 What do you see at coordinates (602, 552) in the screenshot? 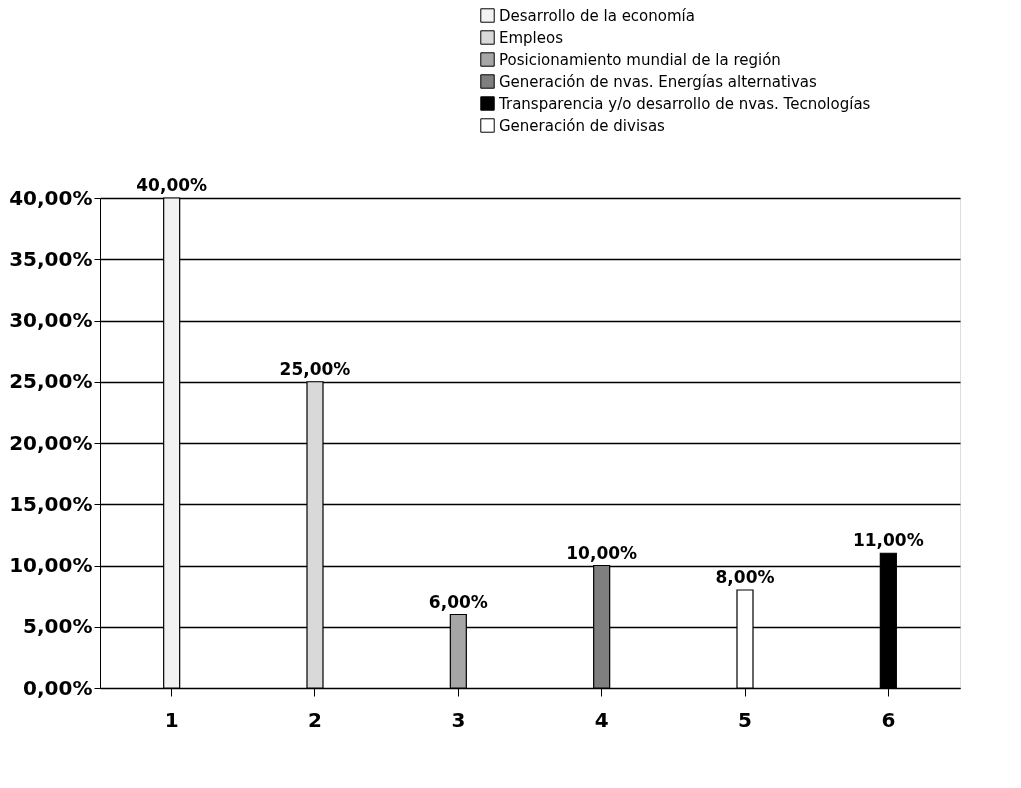
I see `data-label: 10,00%` at bounding box center [602, 552].